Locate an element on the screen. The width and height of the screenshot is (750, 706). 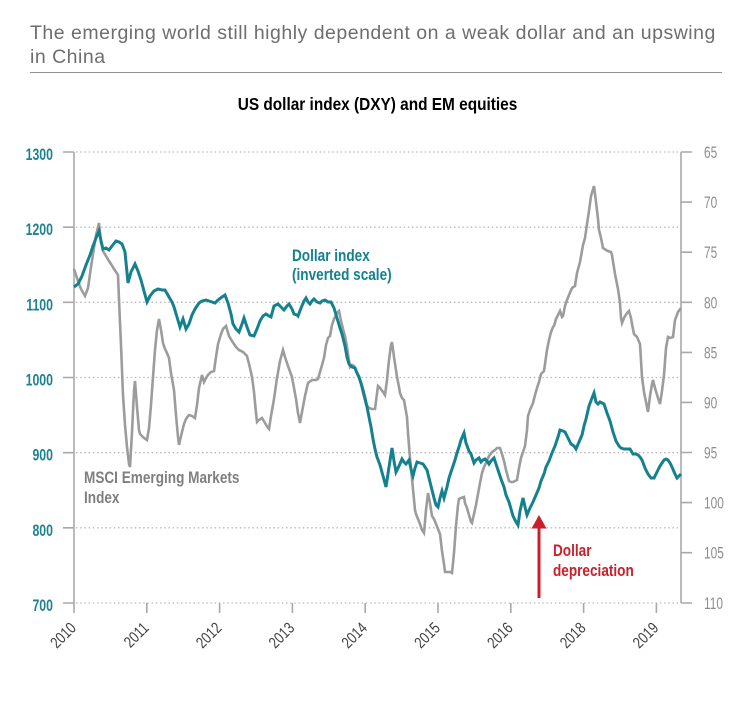
svg-text: 65 is located at coordinates (710, 153).